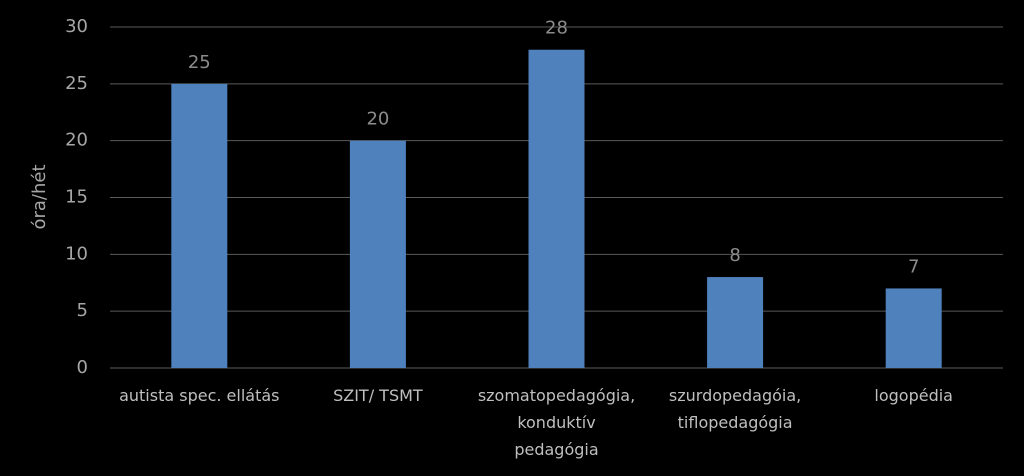 This screenshot has height=476, width=1024. What do you see at coordinates (377, 119) in the screenshot?
I see `data-label: 20` at bounding box center [377, 119].